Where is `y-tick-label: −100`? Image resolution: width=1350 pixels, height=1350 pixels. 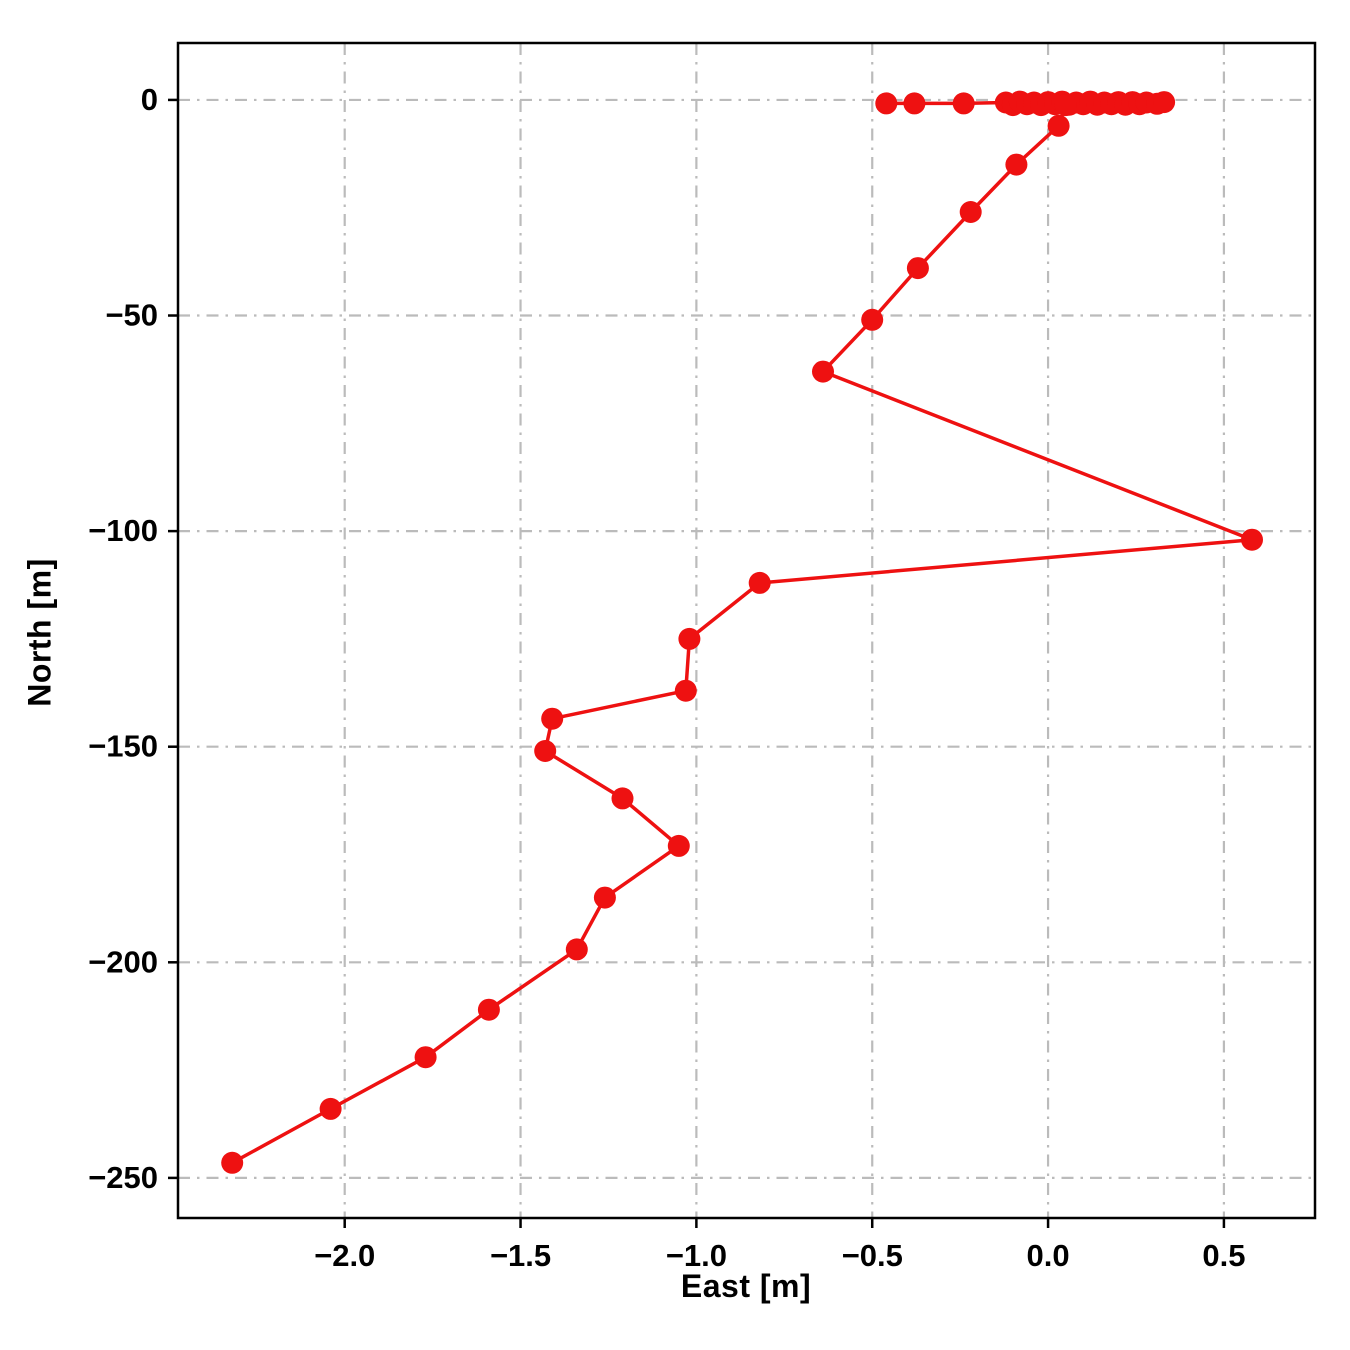
y-tick-label: −100 is located at coordinates (123, 530).